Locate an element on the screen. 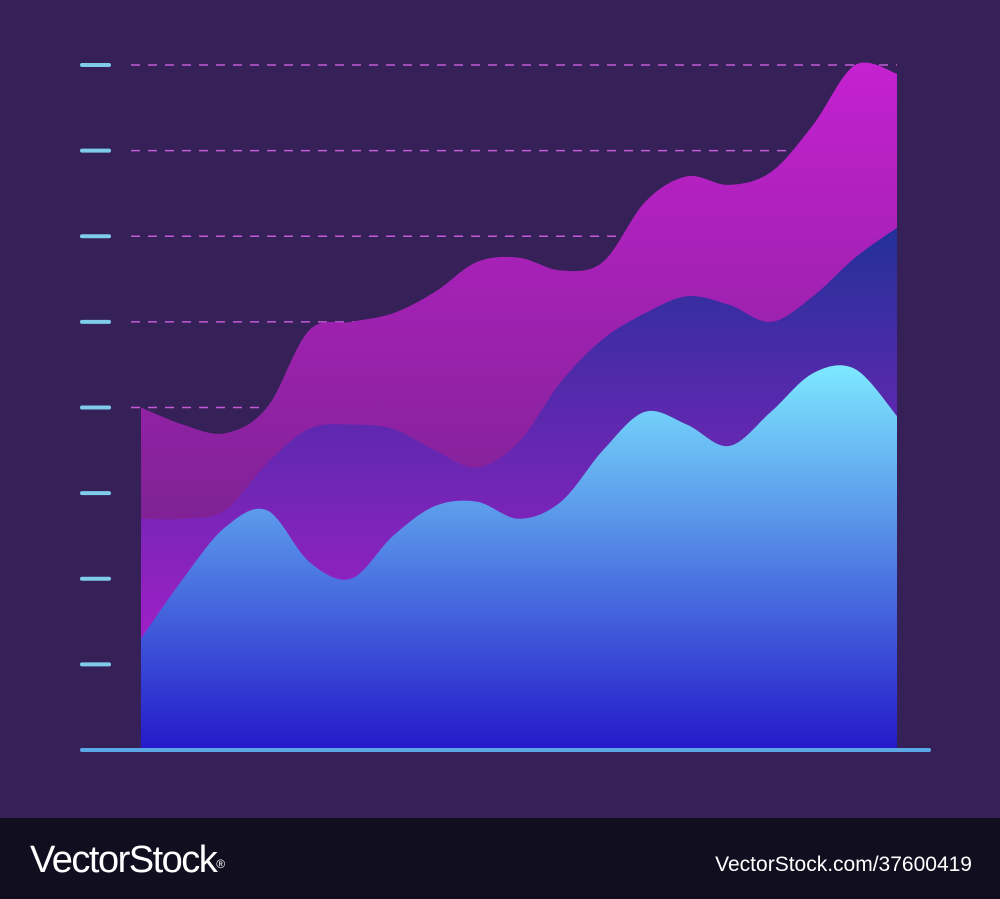 Image resolution: width=1000 pixels, height=899 pixels. image-id-link: VectorStock.com/37600419 is located at coordinates (843, 864).